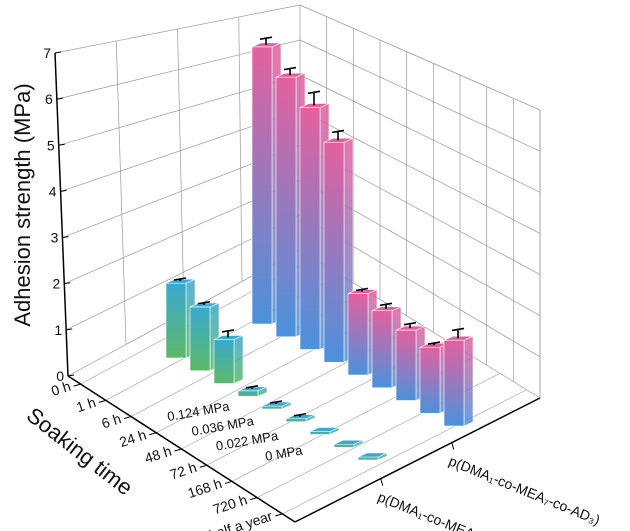  Describe the element at coordinates (132, 438) in the screenshot. I see `x-tick-label: 24 h` at that location.